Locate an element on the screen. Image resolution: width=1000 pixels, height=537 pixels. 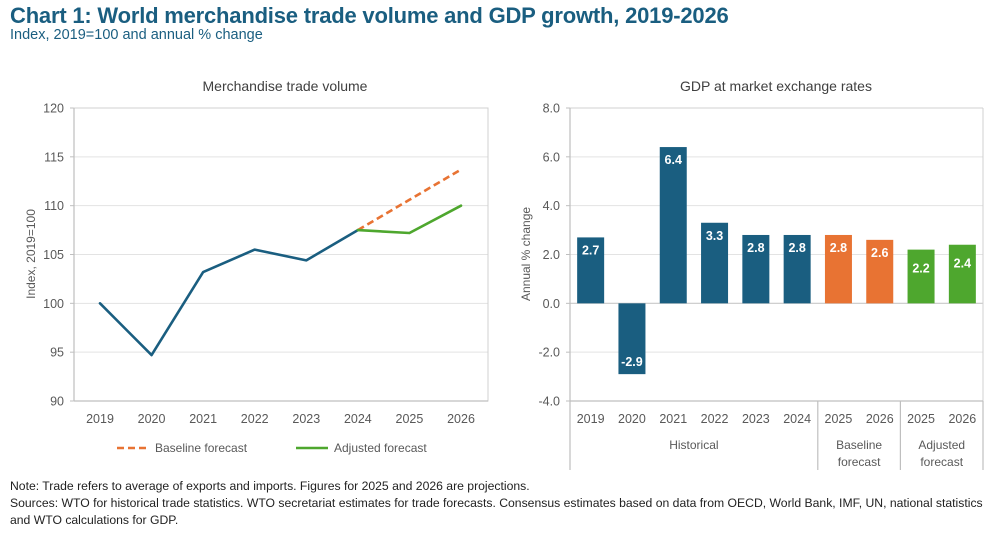
legend-label: Adjusted forecast is located at coordinates (380, 448).